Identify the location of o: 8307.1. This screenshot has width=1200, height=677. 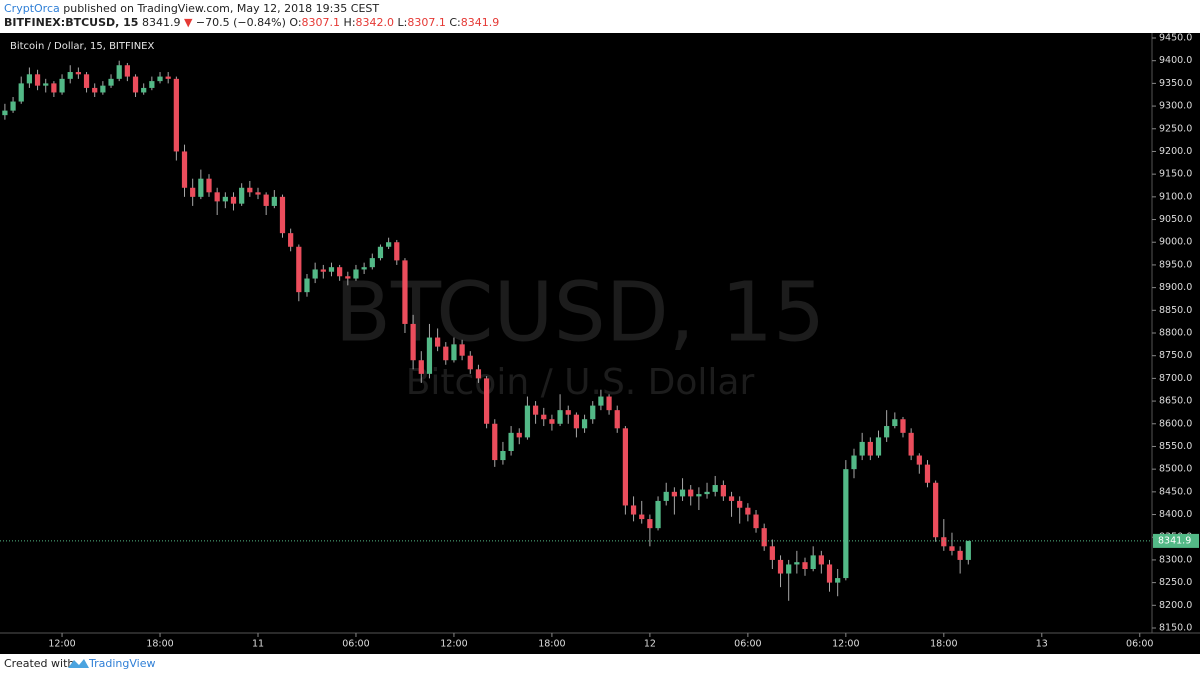
(321, 22).